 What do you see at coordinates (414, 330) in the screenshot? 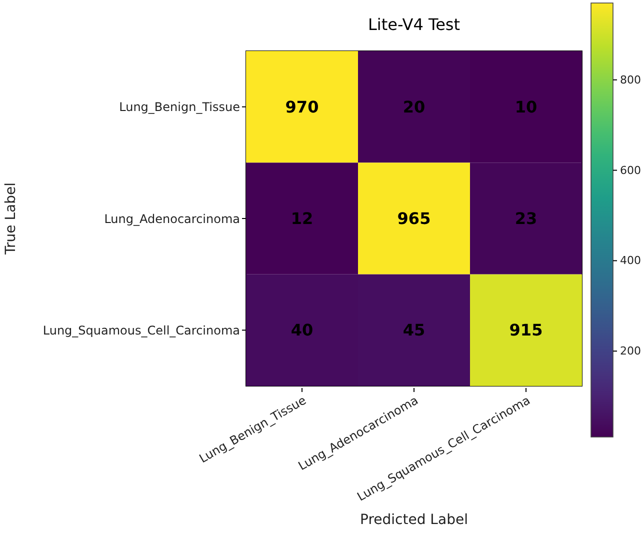
I see `data-label: 45` at bounding box center [414, 330].